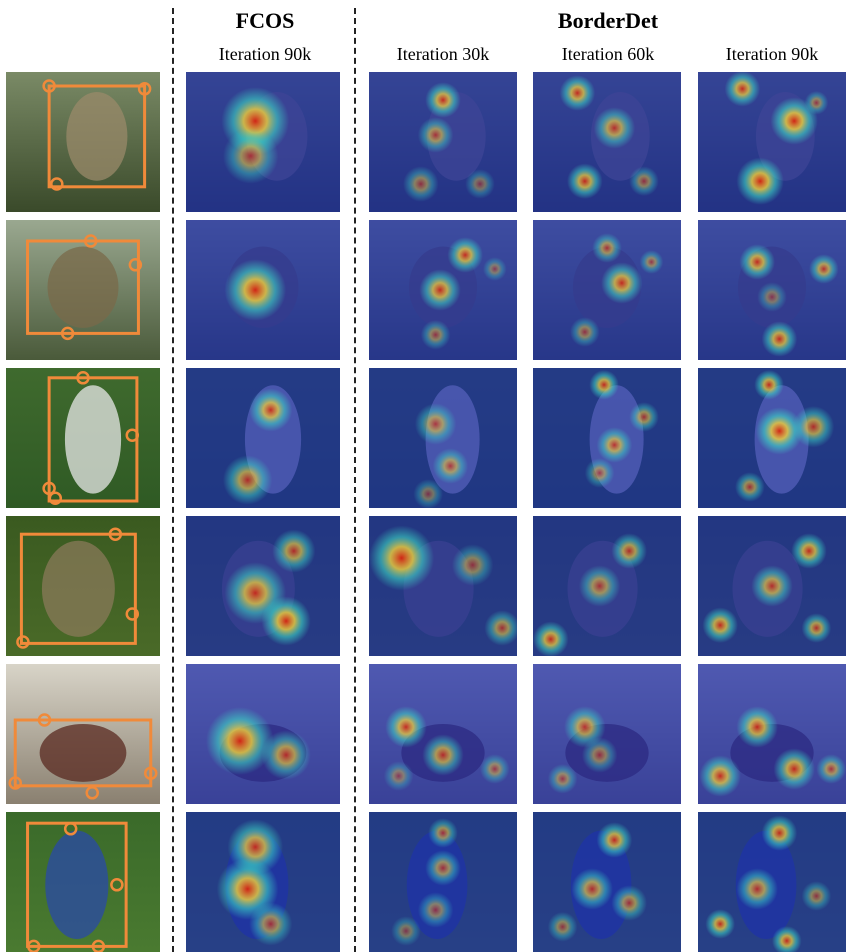 The image size is (849, 952). I want to click on tennis-player-borderdet-90k-image, so click(772, 438).